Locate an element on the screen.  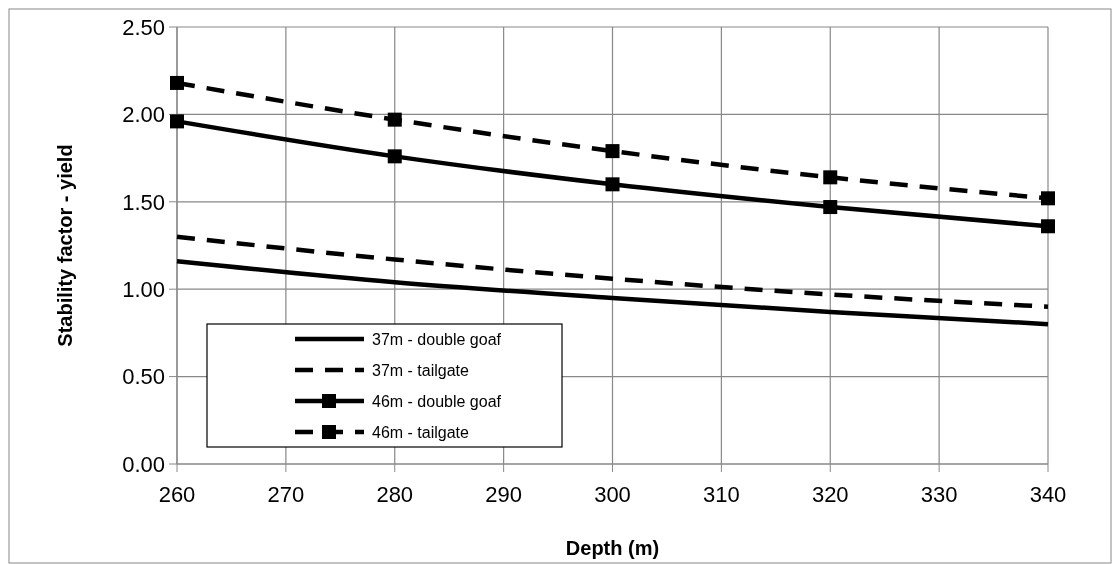
legend-label: 37m - double goaf is located at coordinates (437, 339).